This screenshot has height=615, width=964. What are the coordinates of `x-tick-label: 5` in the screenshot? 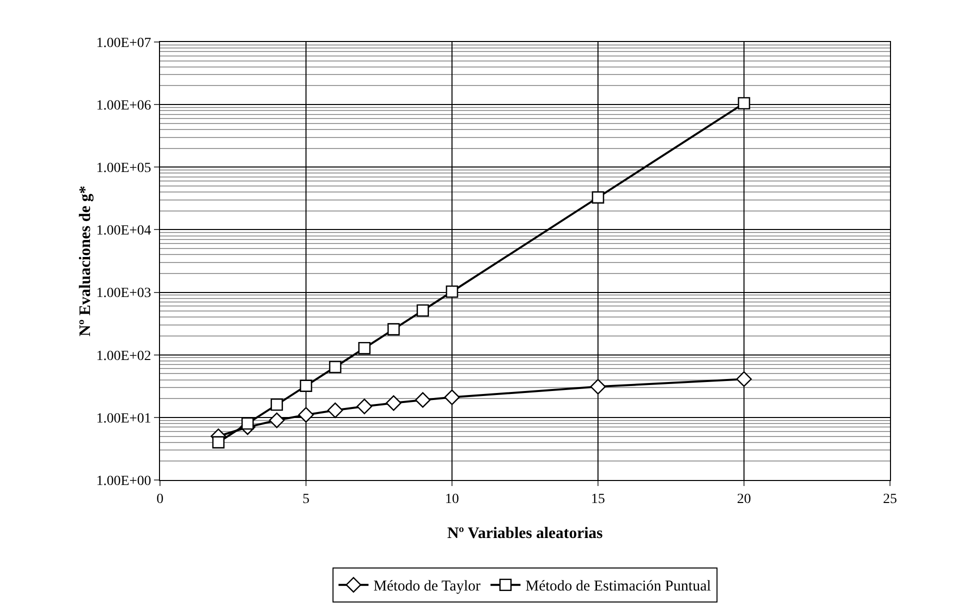 It's located at (306, 499).